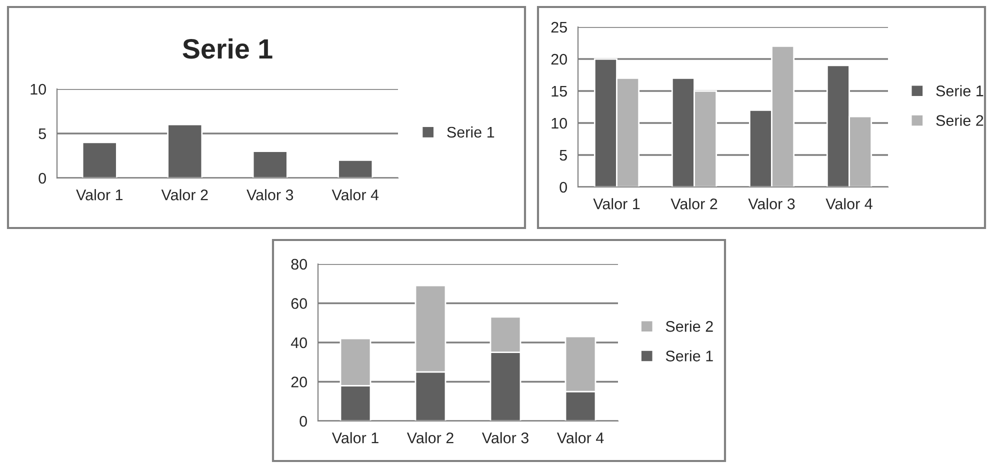 This screenshot has height=463, width=987. I want to click on y-tick-label: 40, so click(298, 342).